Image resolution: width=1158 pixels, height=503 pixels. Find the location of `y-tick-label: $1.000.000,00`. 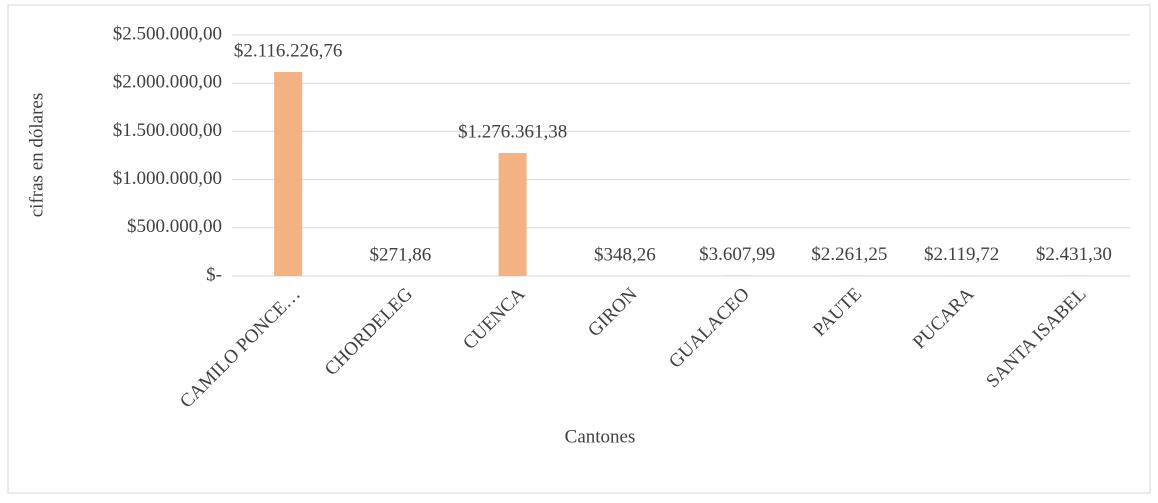

y-tick-label: $1.000.000,00 is located at coordinates (167, 178).